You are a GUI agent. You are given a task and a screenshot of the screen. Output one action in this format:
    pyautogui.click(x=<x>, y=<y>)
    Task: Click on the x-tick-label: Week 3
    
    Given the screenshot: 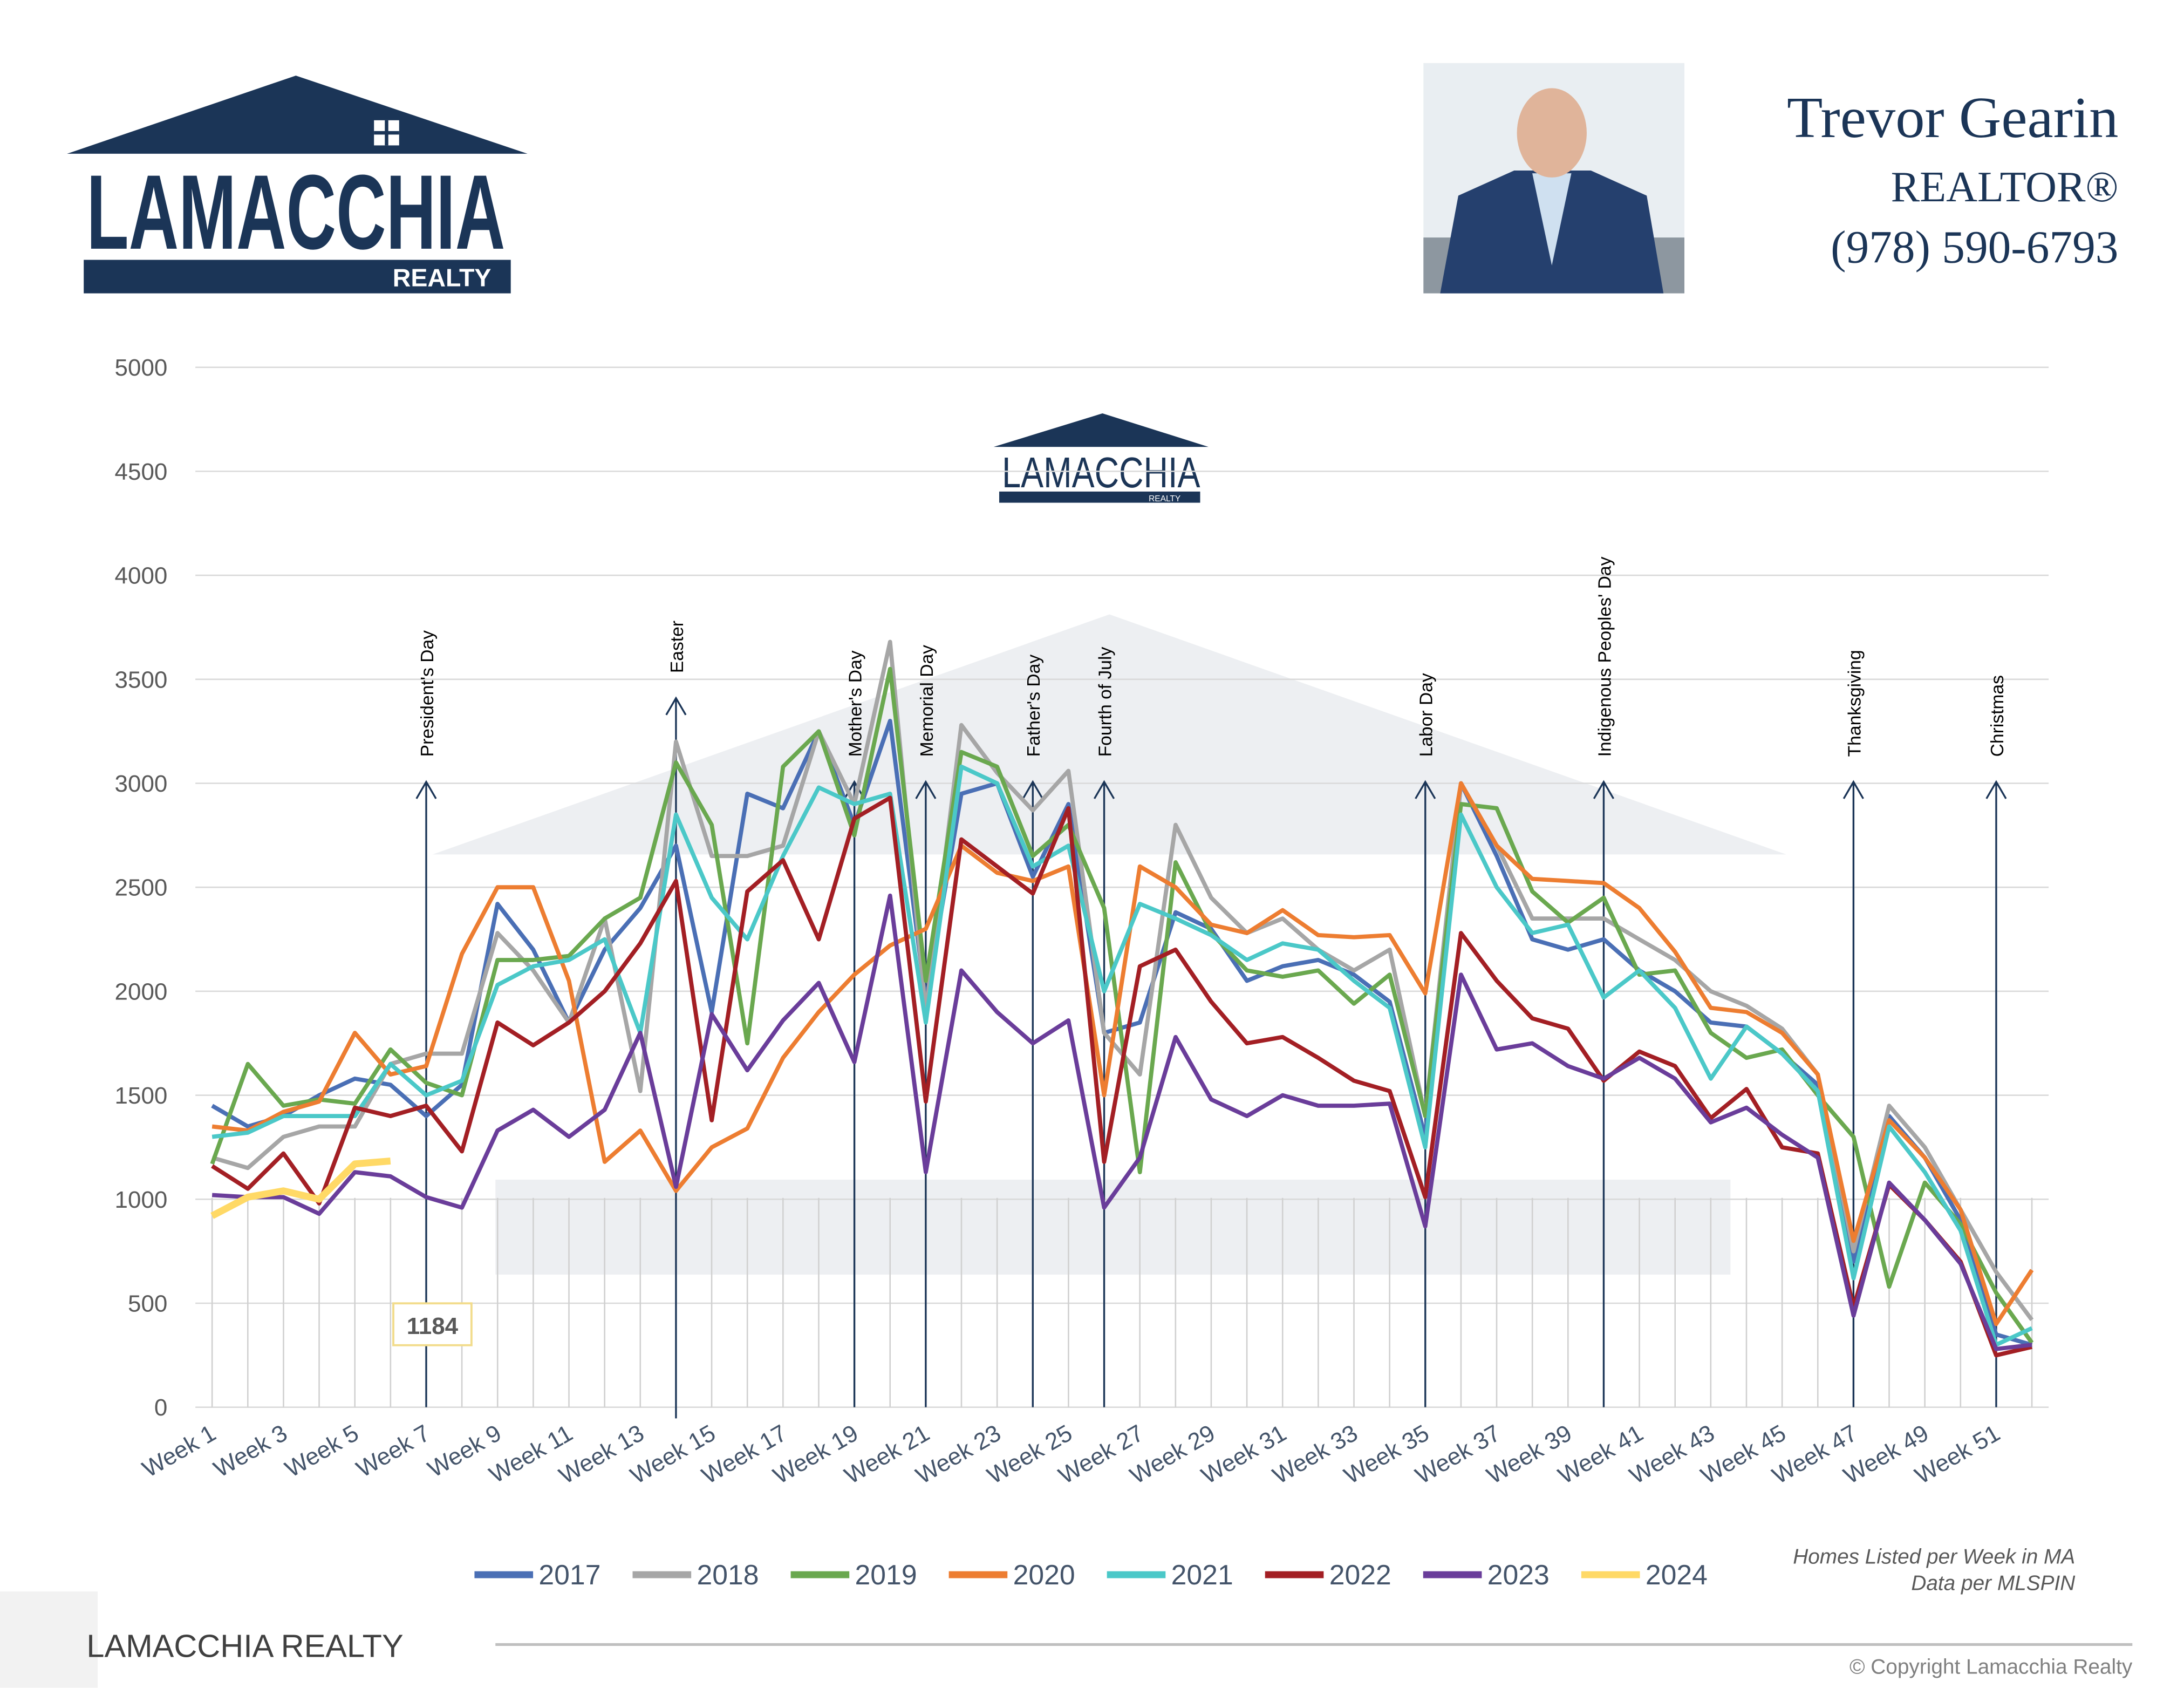 What is the action you would take?
    pyautogui.click(x=250, y=1451)
    